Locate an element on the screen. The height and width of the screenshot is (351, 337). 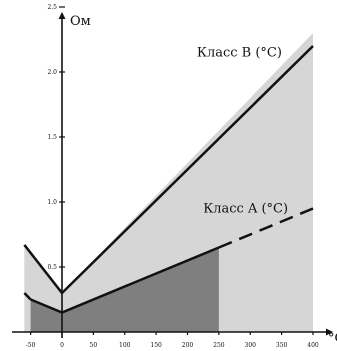
y-tick-label: 2.0 is located at coordinates (52, 72).